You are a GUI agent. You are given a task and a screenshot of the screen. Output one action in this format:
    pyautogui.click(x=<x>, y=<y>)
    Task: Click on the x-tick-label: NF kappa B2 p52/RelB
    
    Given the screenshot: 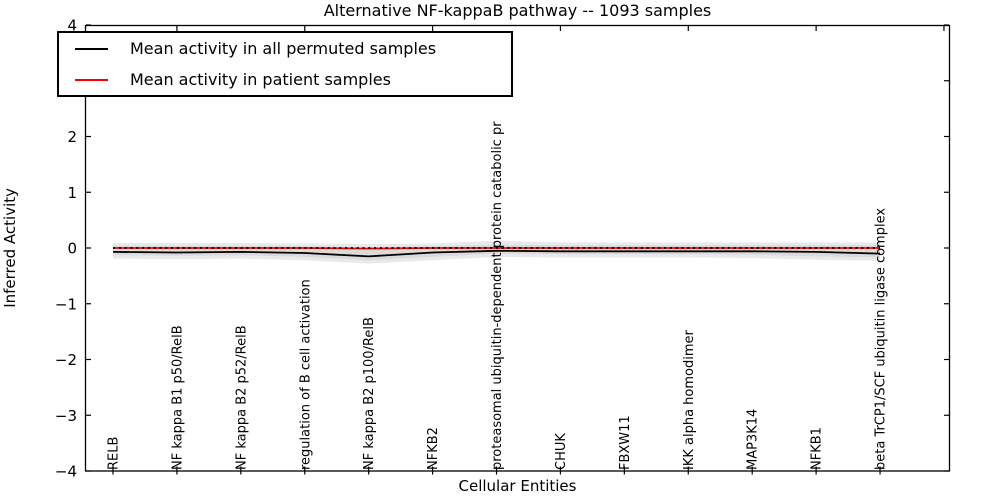 What is the action you would take?
    pyautogui.click(x=241, y=397)
    